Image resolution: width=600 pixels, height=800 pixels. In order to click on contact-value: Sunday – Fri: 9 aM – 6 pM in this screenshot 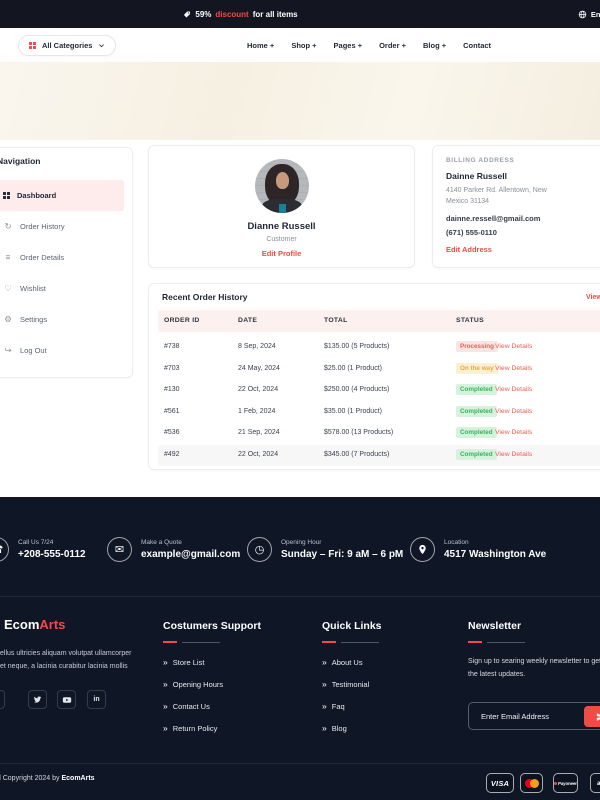, I will do `click(342, 554)`.